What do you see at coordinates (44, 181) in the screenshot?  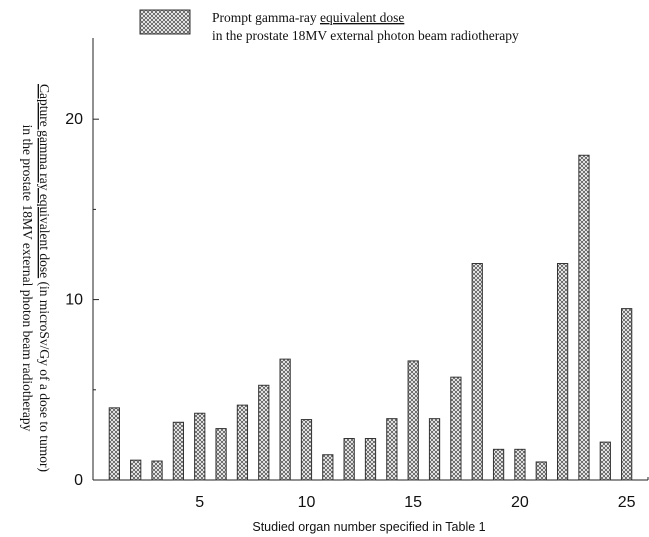 I see `y-axis-title-underlined: Capture gamma ray equivalent dose` at bounding box center [44, 181].